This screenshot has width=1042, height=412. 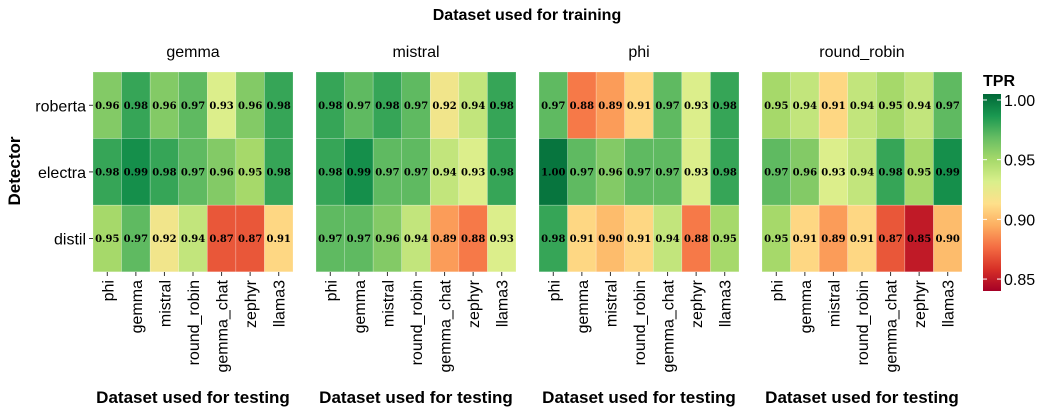 I want to click on cell-value-label: 0.87, so click(x=250, y=239).